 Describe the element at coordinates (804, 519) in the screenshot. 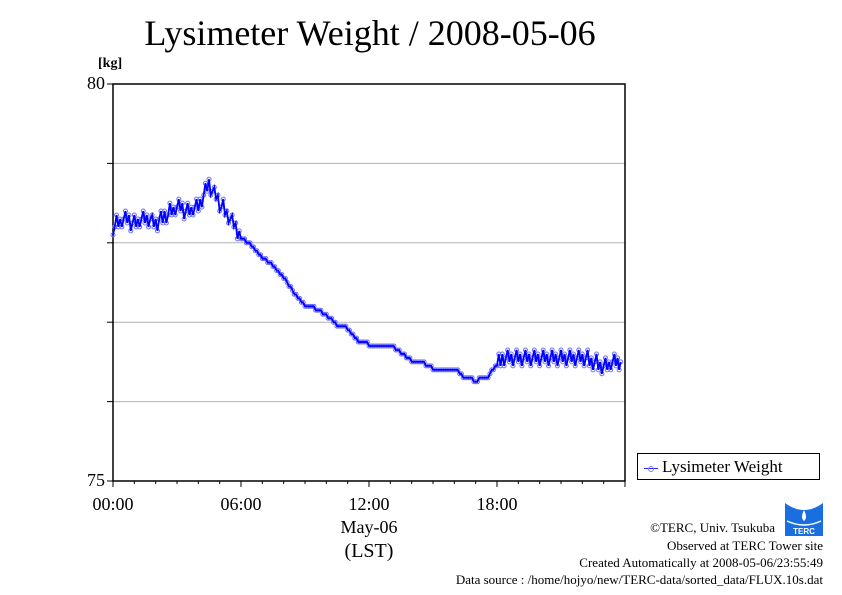

I see `terc-logo: TERC` at that location.